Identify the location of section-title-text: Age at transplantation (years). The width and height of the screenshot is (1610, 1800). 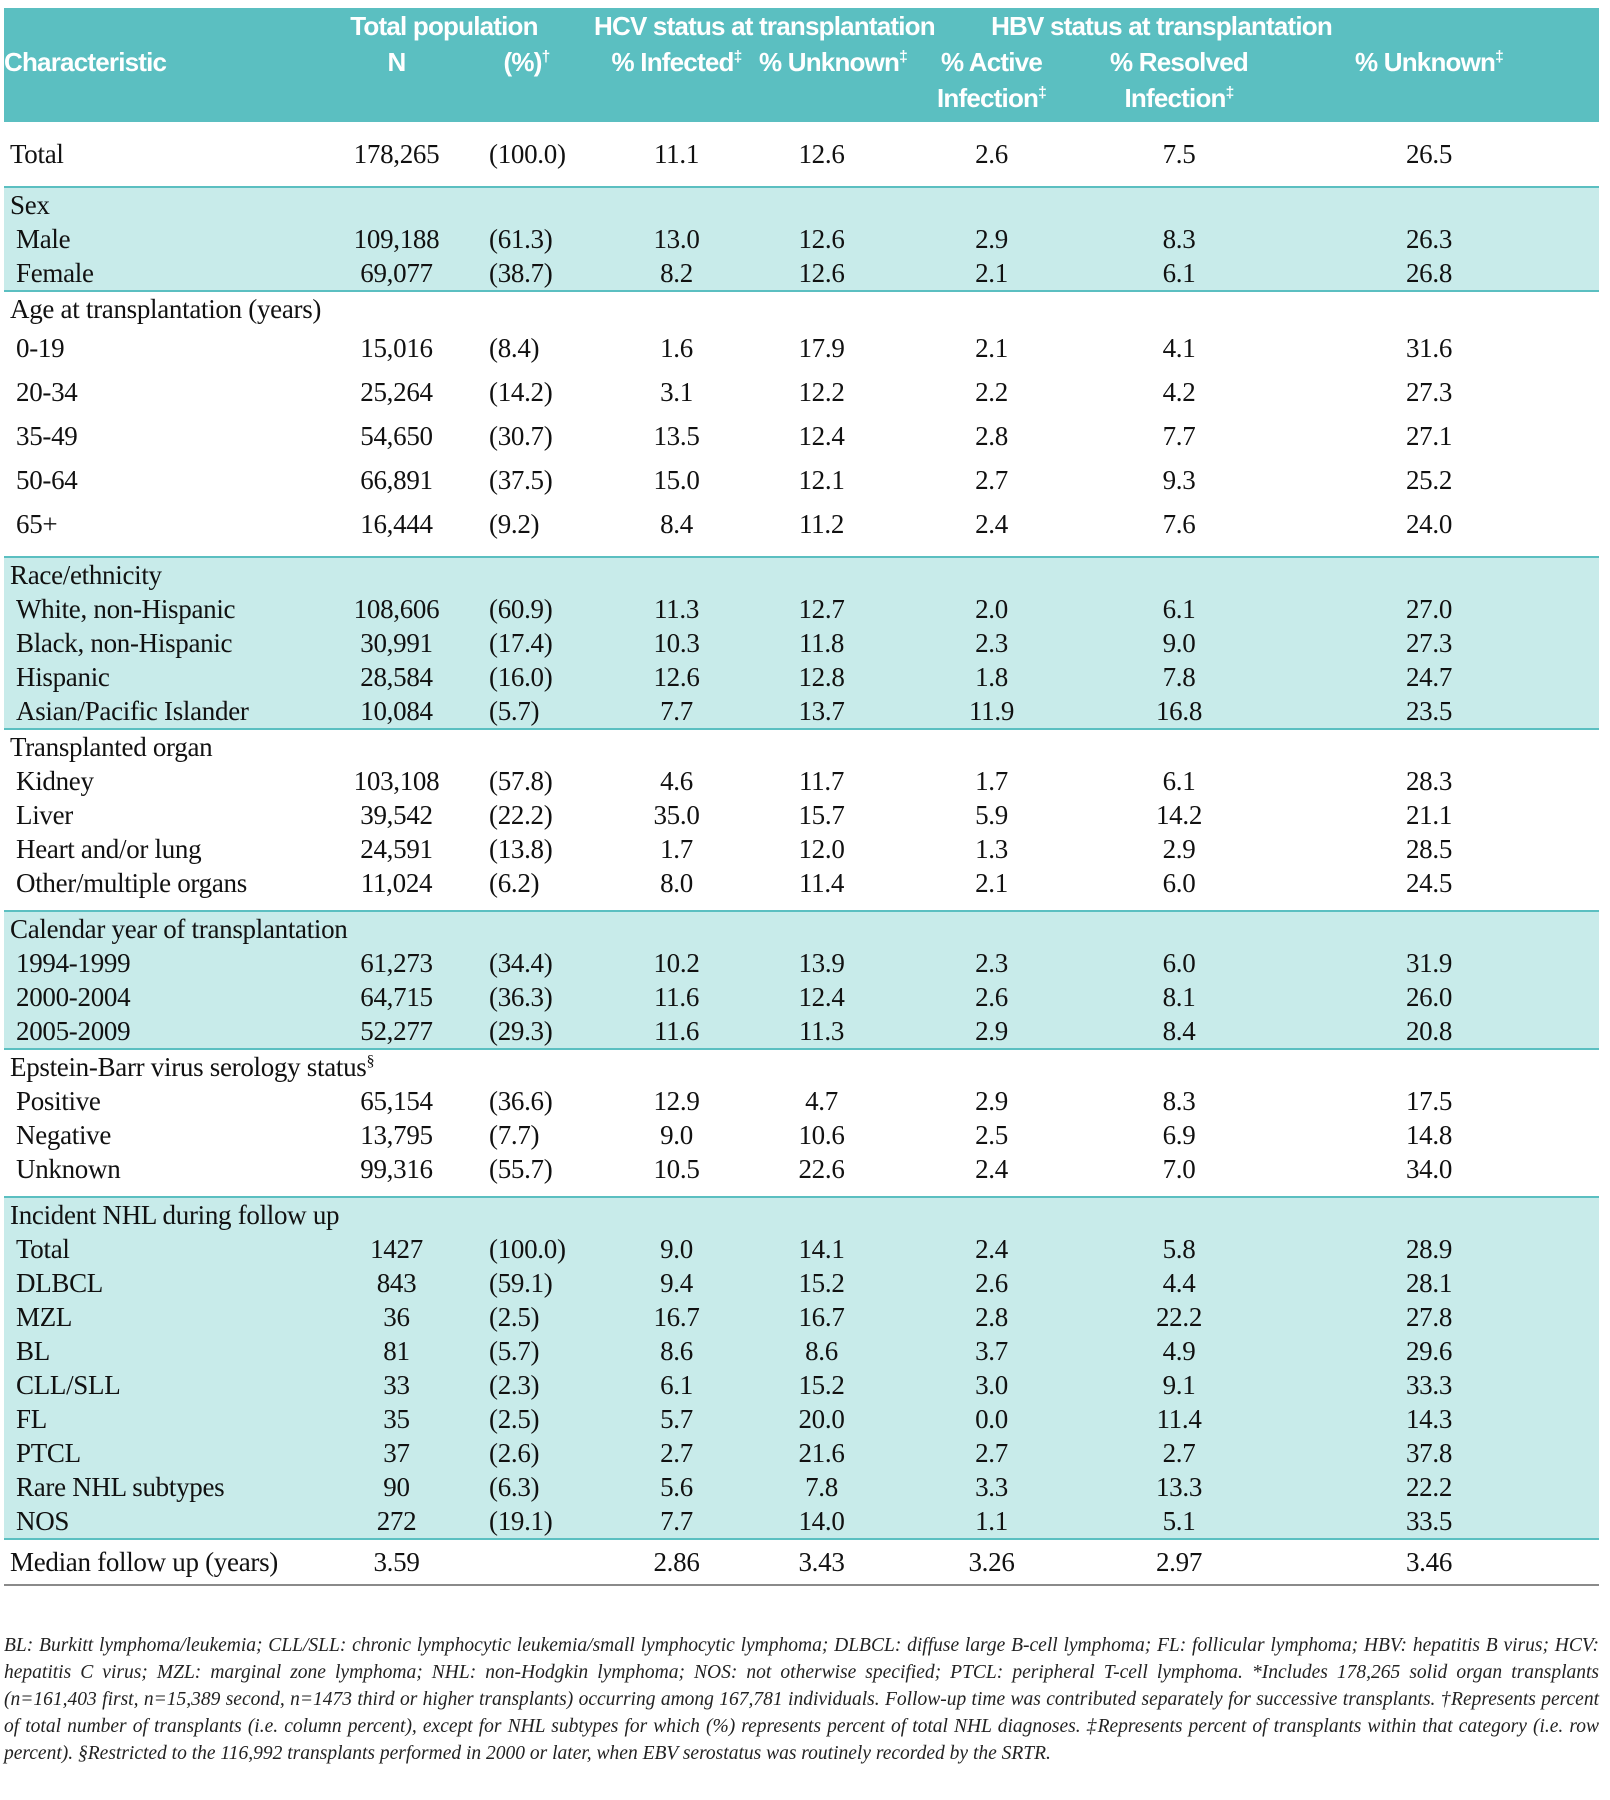
(166, 309).